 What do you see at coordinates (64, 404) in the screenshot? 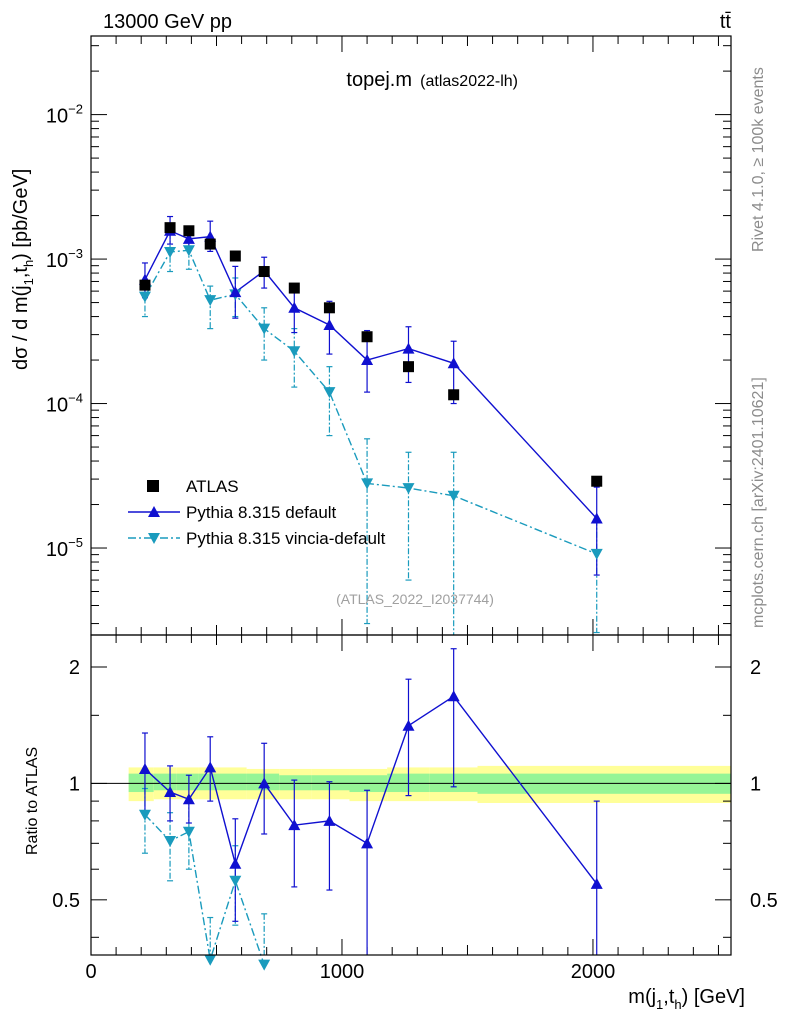
I see `y-tick-label: 10⁻⁴` at bounding box center [64, 404].